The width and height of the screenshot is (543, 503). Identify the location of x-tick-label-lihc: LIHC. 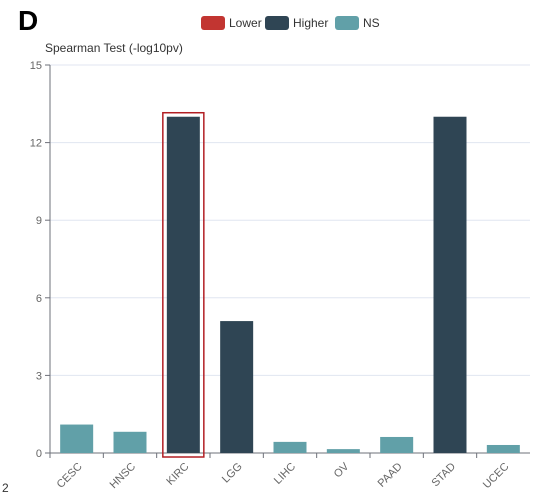
(285, 474).